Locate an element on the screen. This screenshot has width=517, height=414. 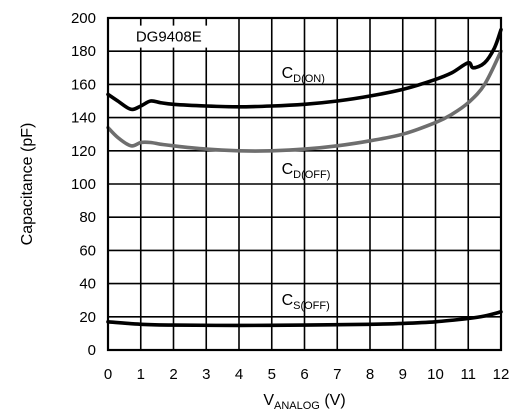
series-label-sub: D(ON) is located at coordinates (309, 79).